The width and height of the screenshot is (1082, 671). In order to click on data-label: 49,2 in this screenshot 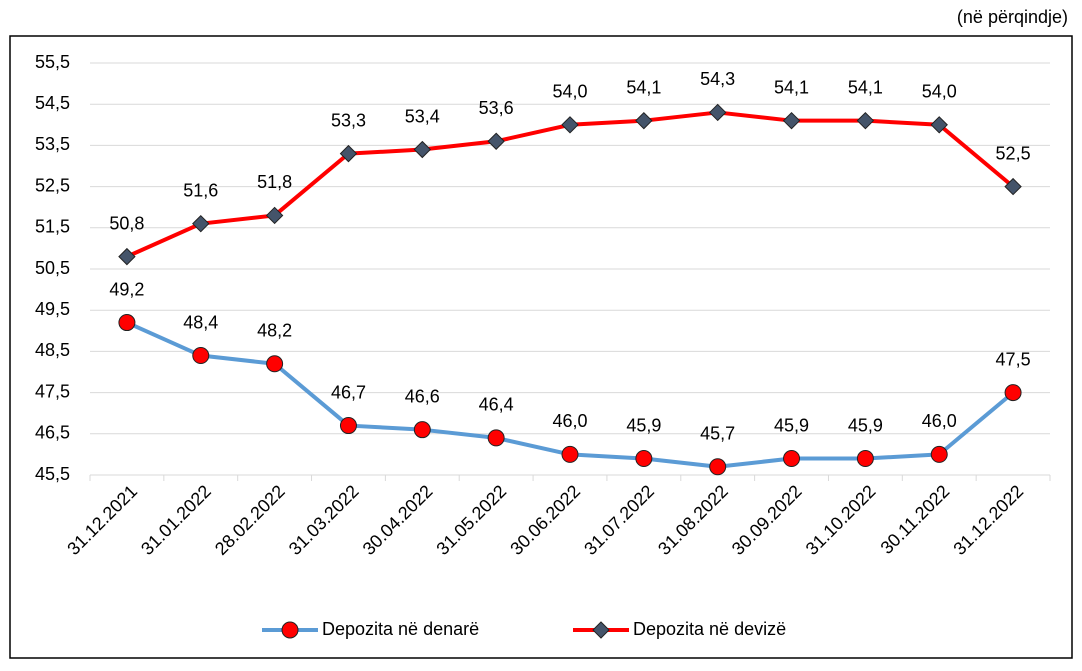, I will do `click(126, 289)`.